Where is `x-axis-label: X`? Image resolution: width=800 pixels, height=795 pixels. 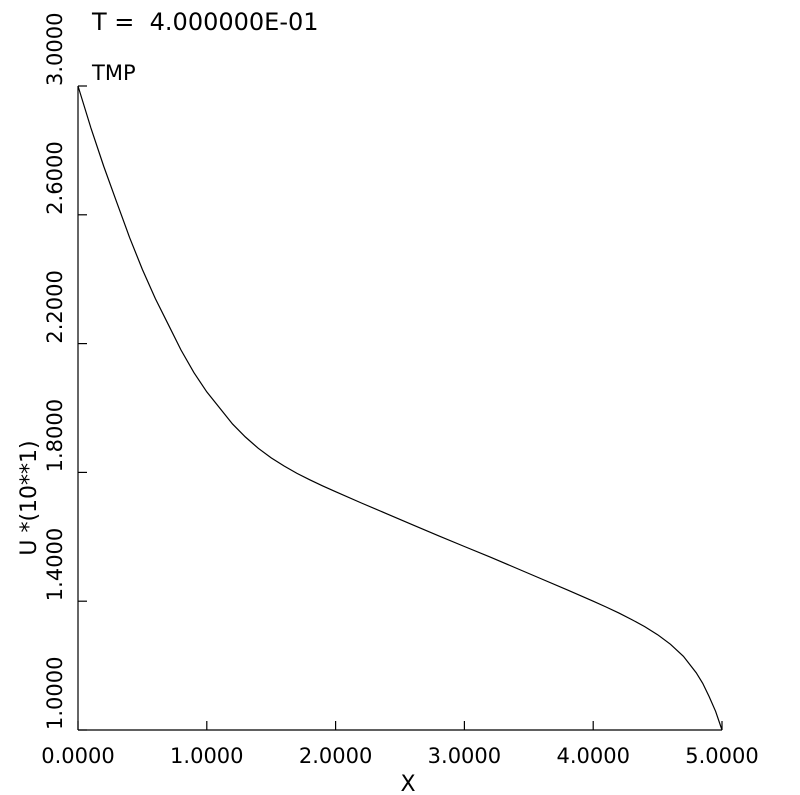
x-axis-label: X is located at coordinates (407, 783).